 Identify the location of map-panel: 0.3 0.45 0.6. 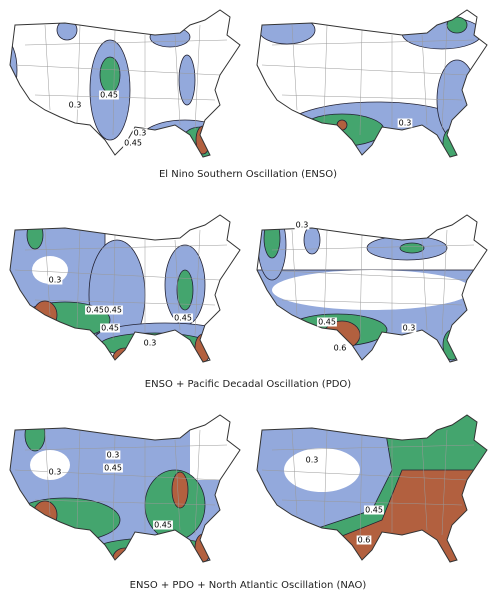
(372, 488).